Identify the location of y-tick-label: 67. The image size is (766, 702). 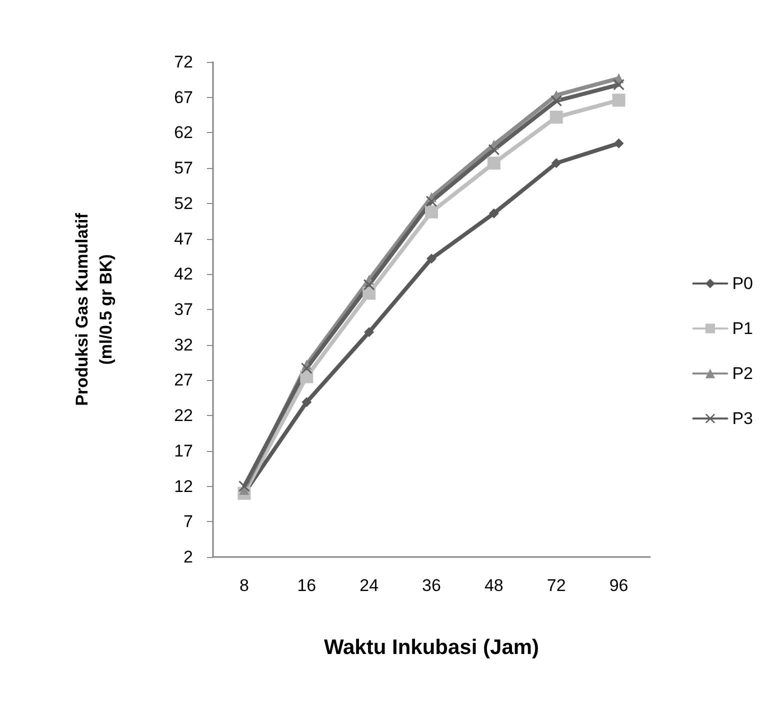
(183, 97).